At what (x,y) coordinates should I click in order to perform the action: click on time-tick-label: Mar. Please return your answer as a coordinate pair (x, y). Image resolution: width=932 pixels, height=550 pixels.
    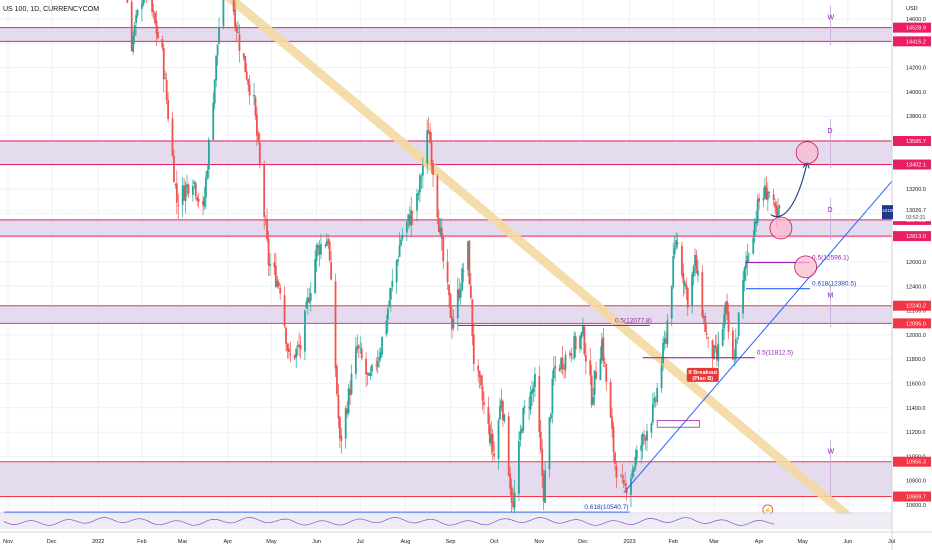
    Looking at the image, I should click on (183, 542).